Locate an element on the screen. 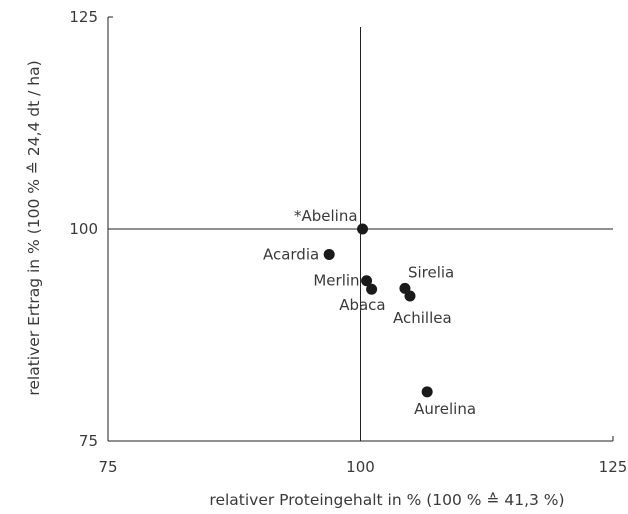 This screenshot has width=628, height=514. point-label: Acardia is located at coordinates (291, 254).